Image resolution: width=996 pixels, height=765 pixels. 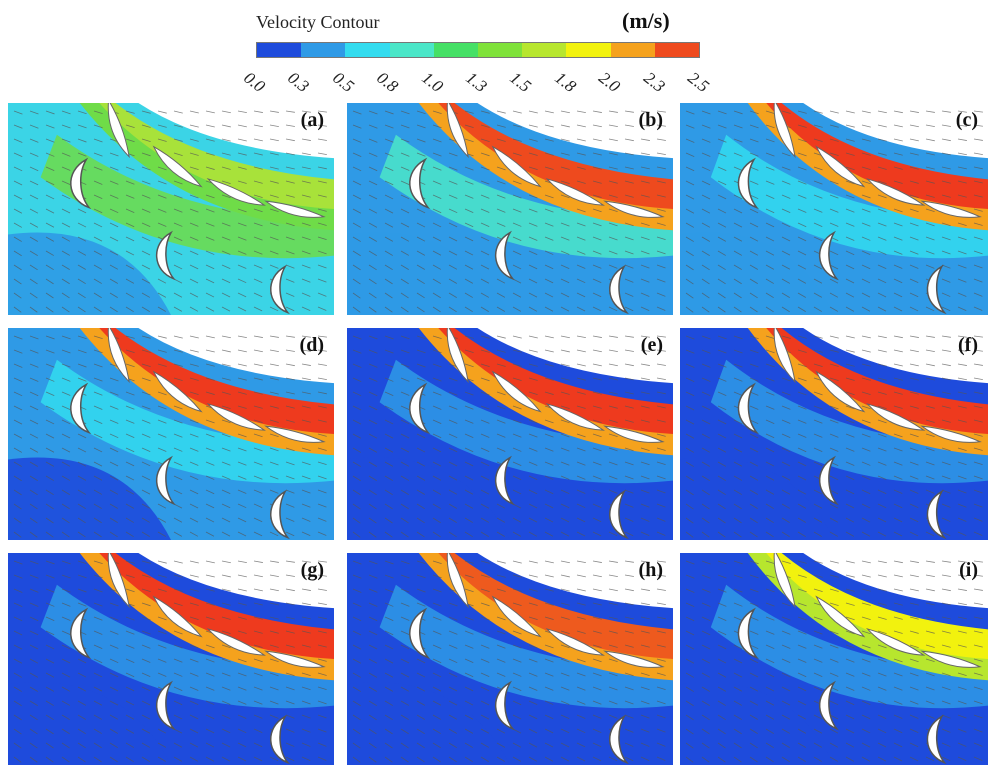 I want to click on legend-title: Velocity Contour, so click(x=318, y=22).